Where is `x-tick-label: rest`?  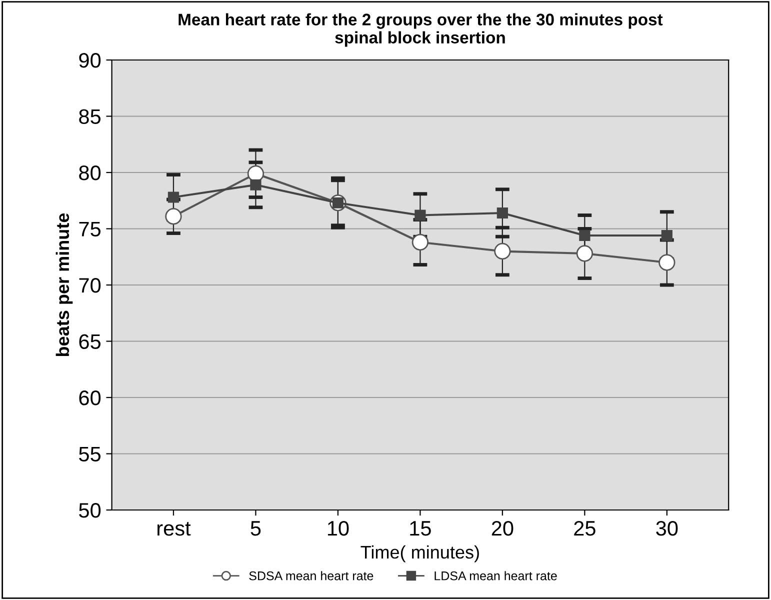
x-tick-label: rest is located at coordinates (174, 529).